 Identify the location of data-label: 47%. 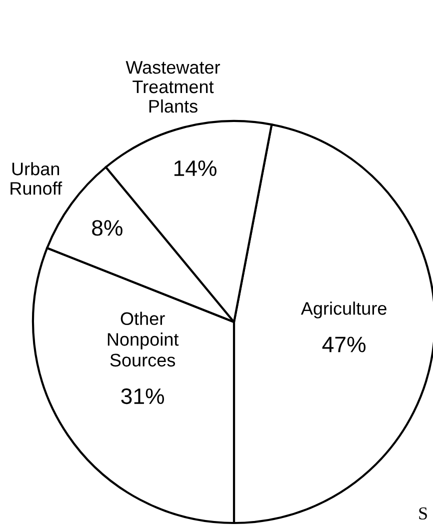
(344, 344).